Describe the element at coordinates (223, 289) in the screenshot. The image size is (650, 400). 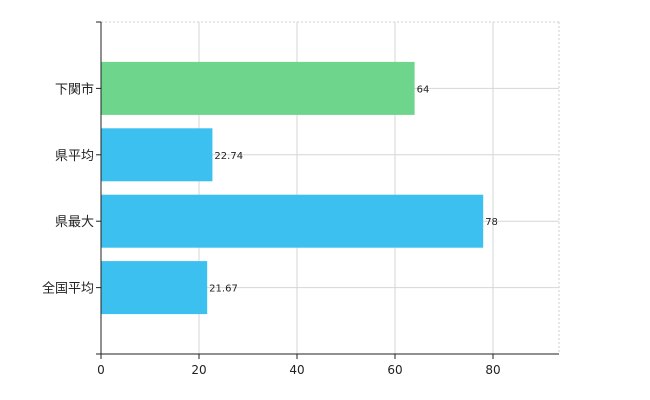
I see `data-label-3: 21.67` at that location.